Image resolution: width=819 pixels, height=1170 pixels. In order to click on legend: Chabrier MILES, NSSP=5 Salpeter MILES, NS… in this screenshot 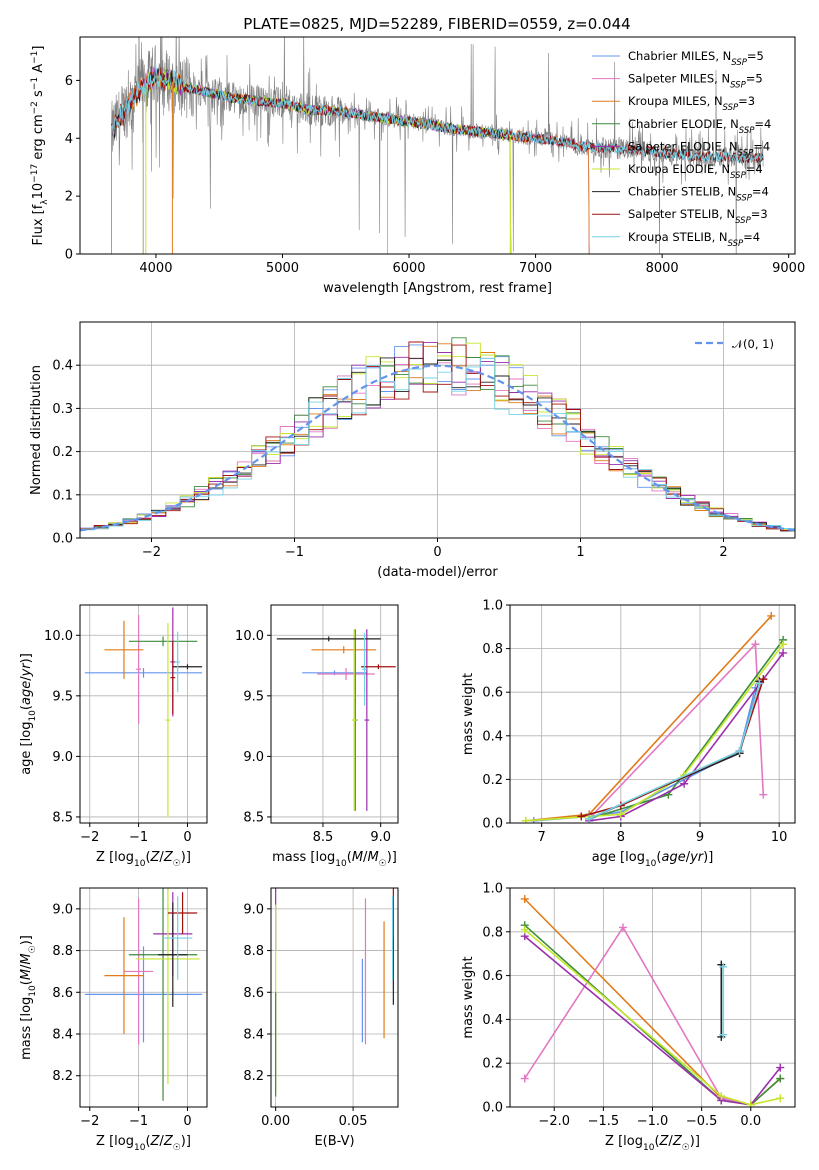, I will do `click(681, 149)`.